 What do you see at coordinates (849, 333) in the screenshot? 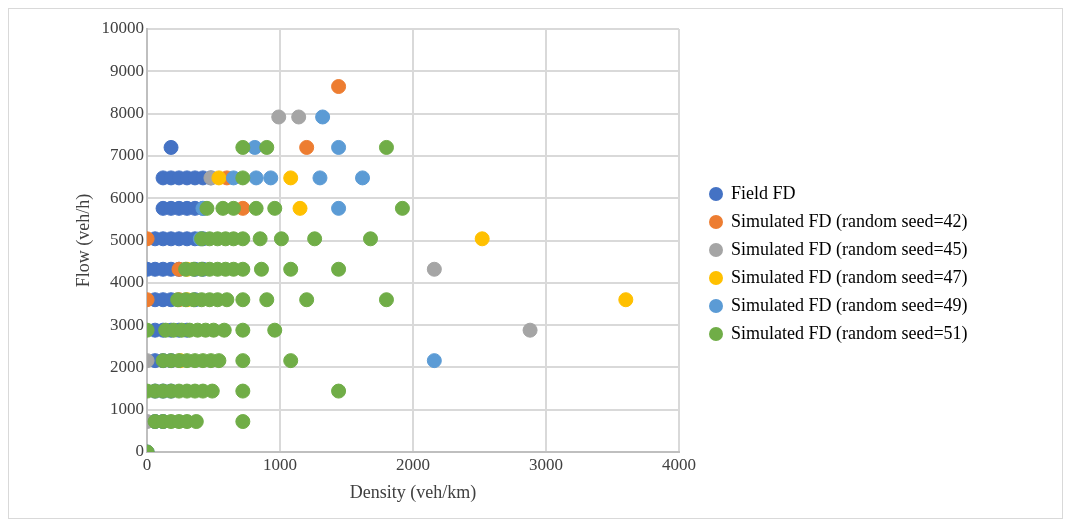
I see `legend-label: Simulated FD (random seed=51)` at bounding box center [849, 333].